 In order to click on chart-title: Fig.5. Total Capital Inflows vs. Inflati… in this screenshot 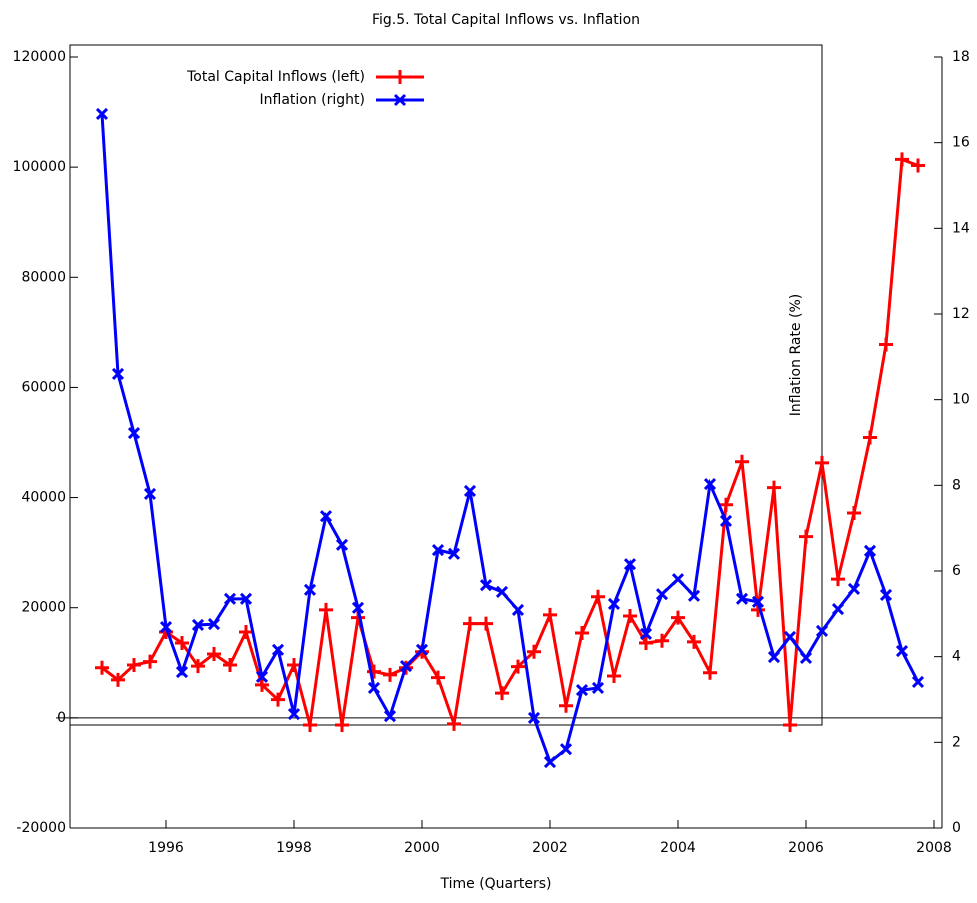, I will do `click(506, 20)`.